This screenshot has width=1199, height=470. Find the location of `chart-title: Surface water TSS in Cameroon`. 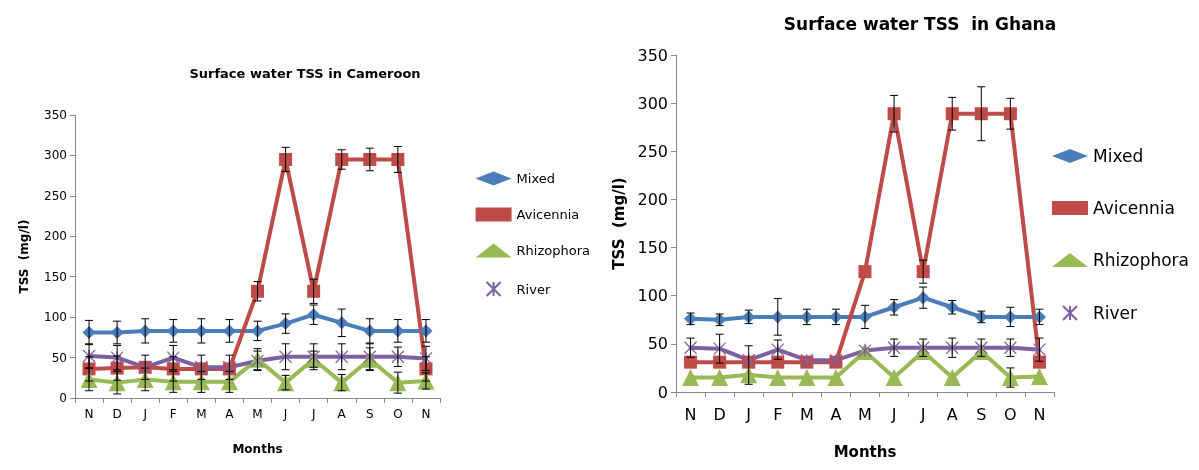

chart-title: Surface water TSS in Cameroon is located at coordinates (305, 73).